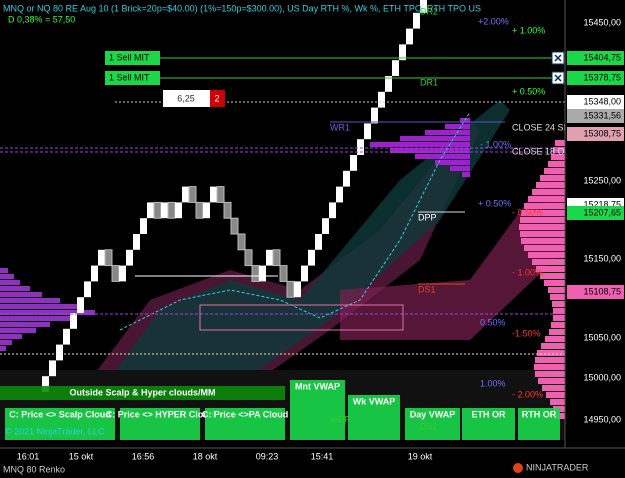 The height and width of the screenshot is (478, 625). I want to click on time-label: 15:41, so click(322, 456).